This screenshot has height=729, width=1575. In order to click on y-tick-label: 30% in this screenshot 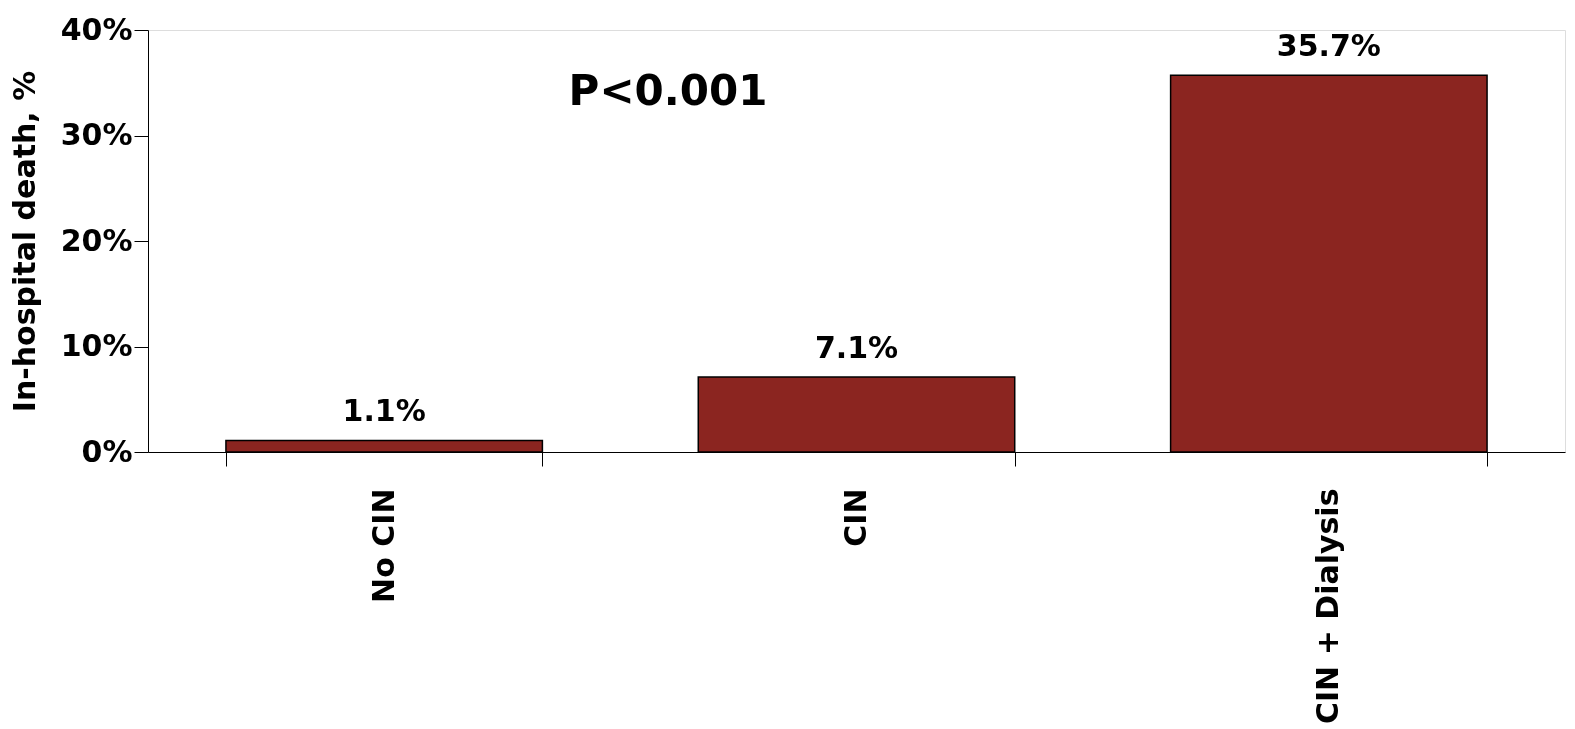, I will do `click(96, 134)`.